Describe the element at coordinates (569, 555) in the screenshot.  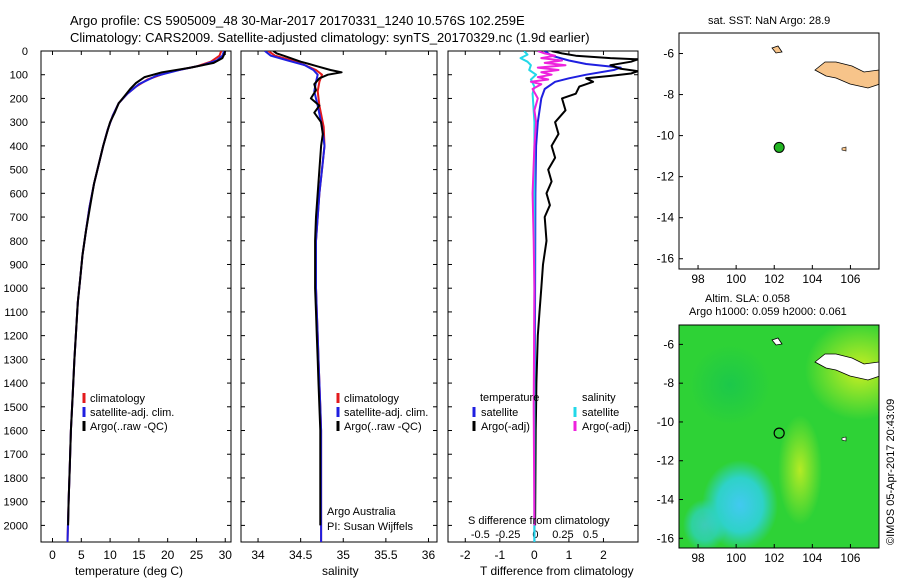
I see `x-tick-label: 1` at that location.